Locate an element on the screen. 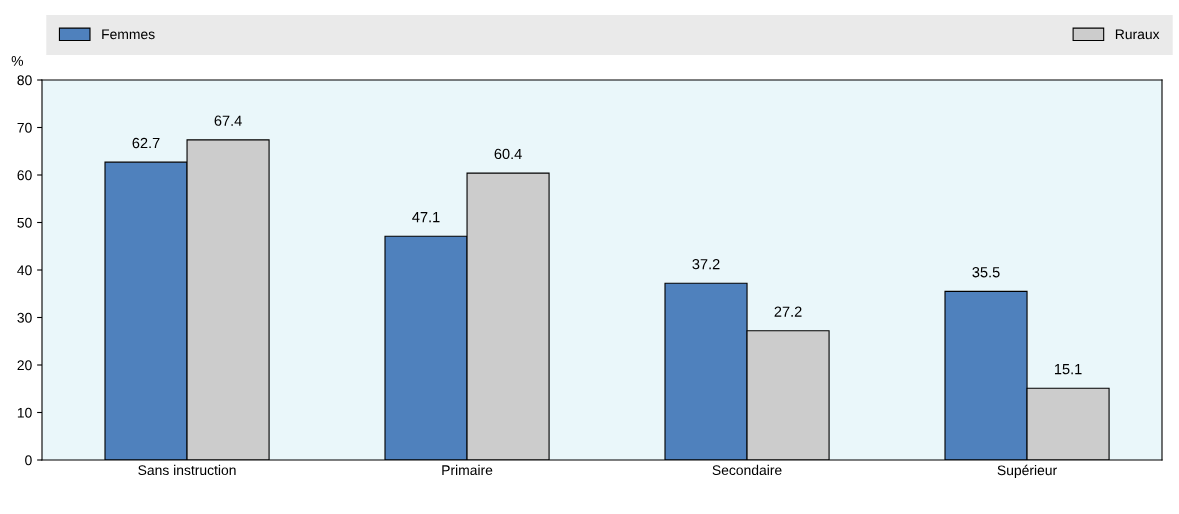  y-tick-label: 80 is located at coordinates (24, 80).